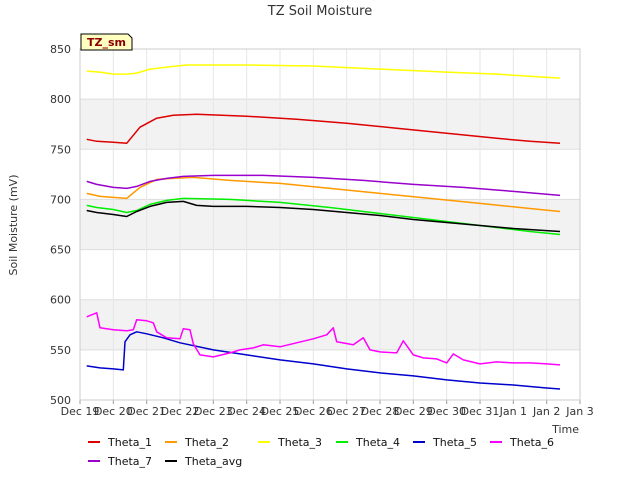 The image size is (640, 480). I want to click on y-tick-label: 850, so click(60, 49).